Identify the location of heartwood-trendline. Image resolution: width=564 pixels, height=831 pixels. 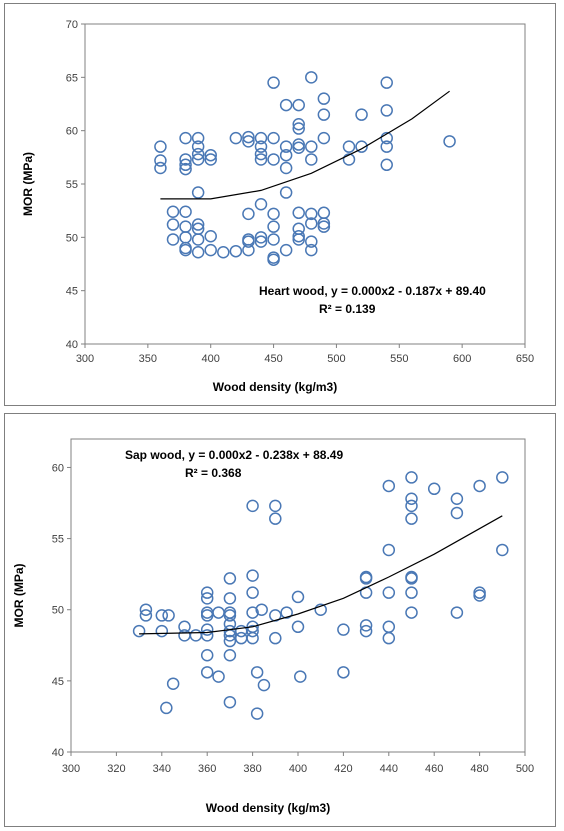
(305, 145).